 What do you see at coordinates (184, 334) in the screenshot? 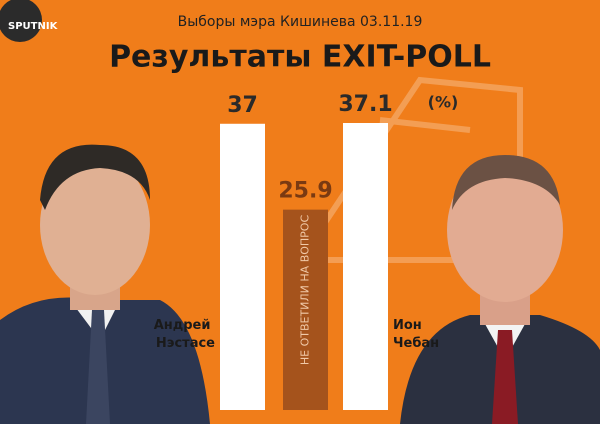
I see `category-label: Андрей Нэстасе` at bounding box center [184, 334].